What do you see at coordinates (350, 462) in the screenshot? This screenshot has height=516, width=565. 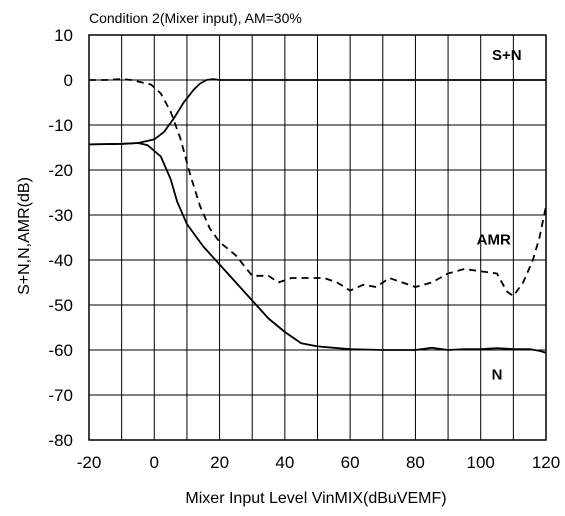 I see `x-tick-label: 60` at bounding box center [350, 462].